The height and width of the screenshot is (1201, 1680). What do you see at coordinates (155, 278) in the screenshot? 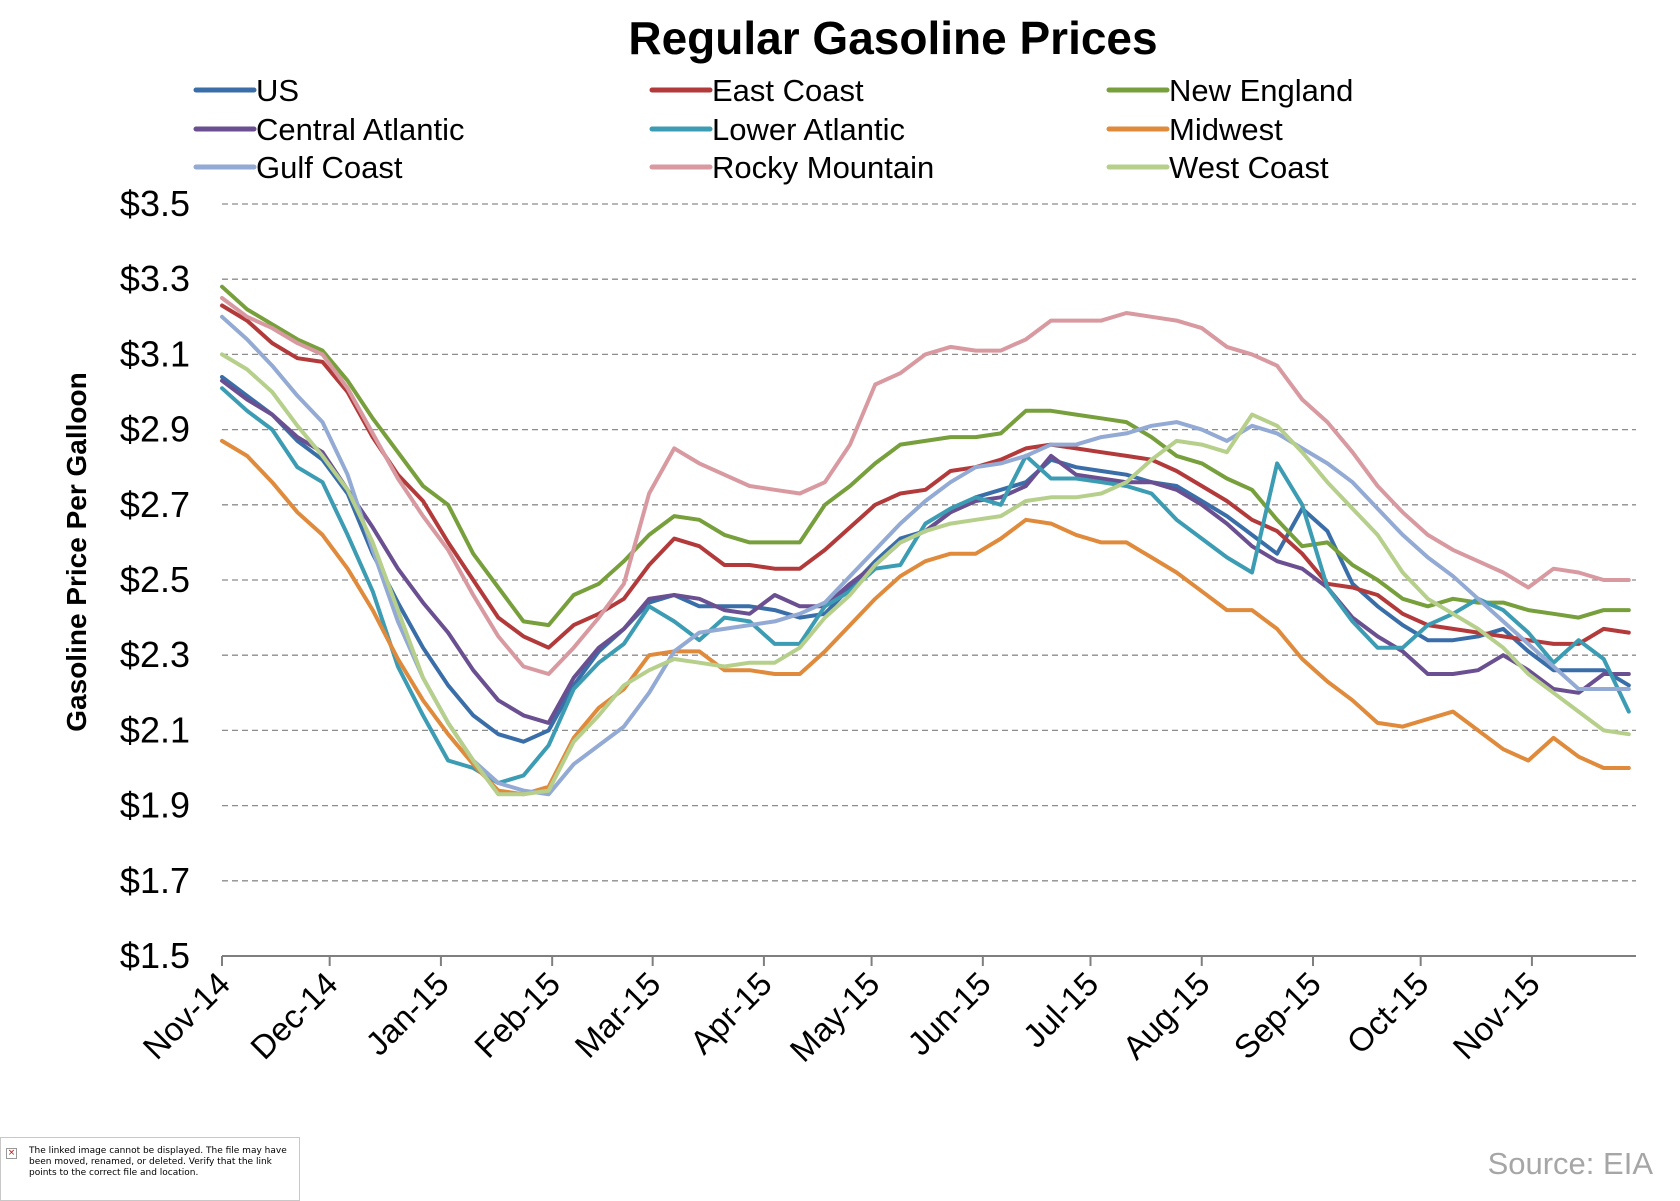
I see `y-tick-label: $3.3` at bounding box center [155, 278].